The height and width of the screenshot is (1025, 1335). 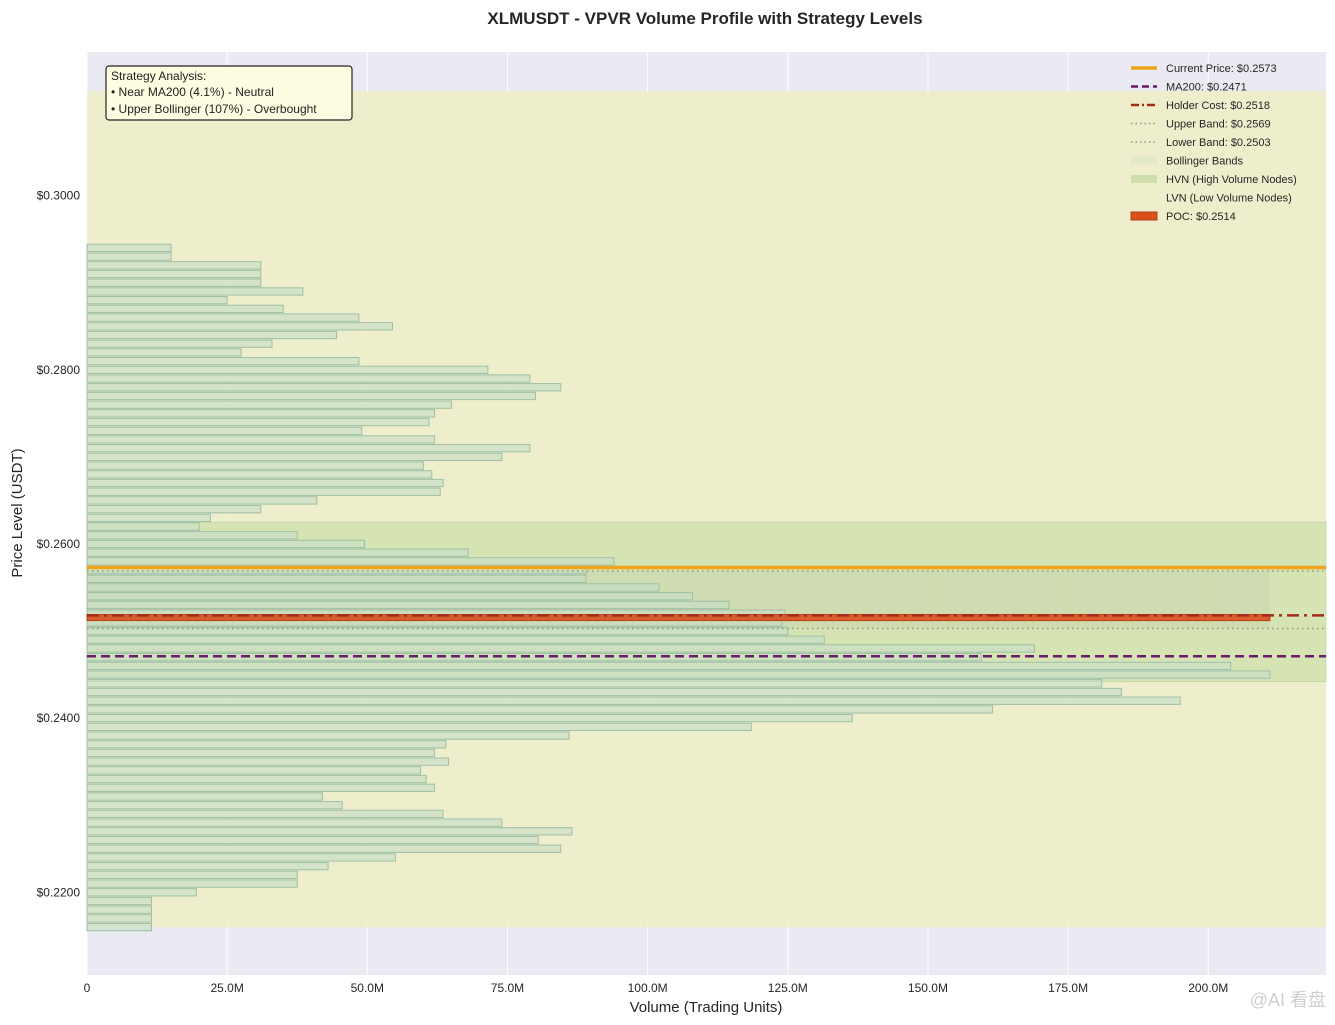 What do you see at coordinates (507, 988) in the screenshot?
I see `x-tick-label: 75.0M` at bounding box center [507, 988].